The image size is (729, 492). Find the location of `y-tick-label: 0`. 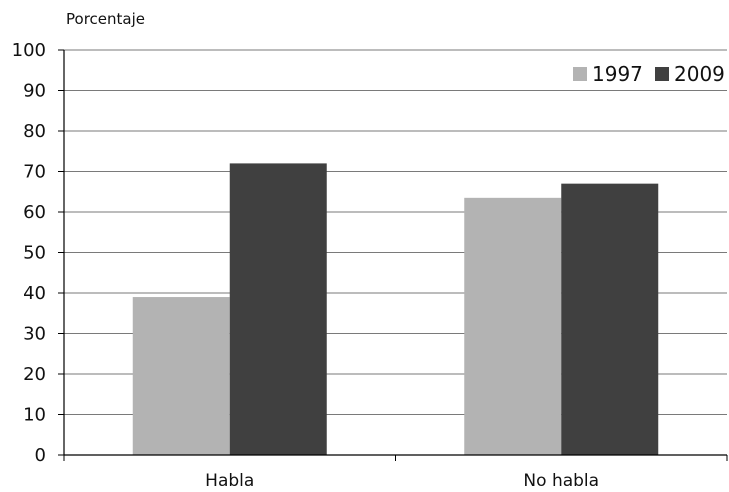

y-tick-label: 0 is located at coordinates (40, 455).